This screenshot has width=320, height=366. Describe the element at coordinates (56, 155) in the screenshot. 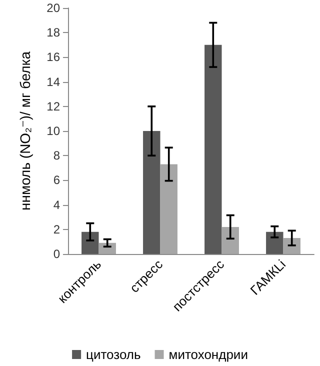

I see `y-tick-label: 8` at that location.